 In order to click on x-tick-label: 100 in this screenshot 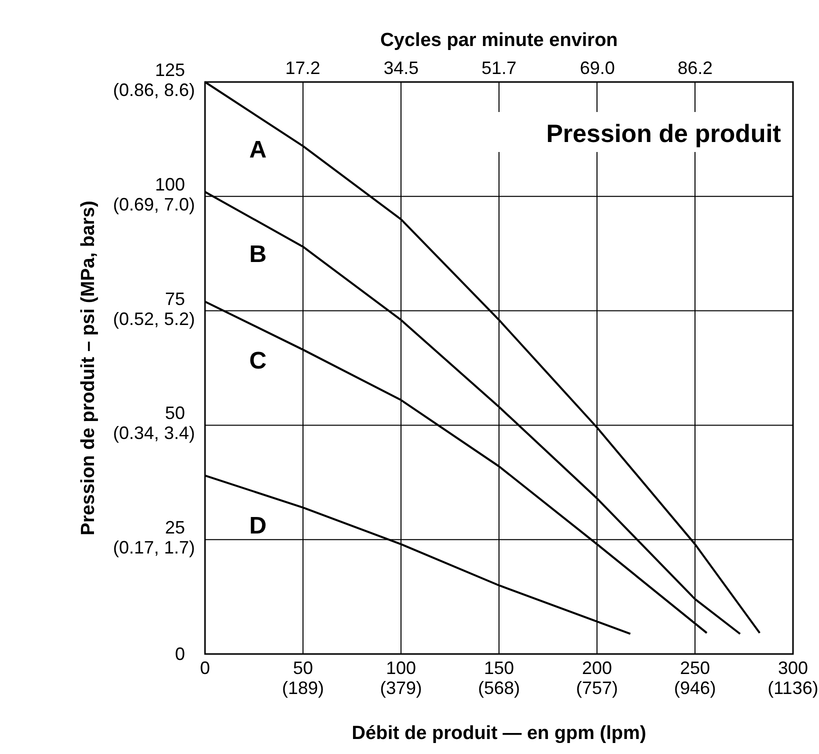, I will do `click(401, 668)`.